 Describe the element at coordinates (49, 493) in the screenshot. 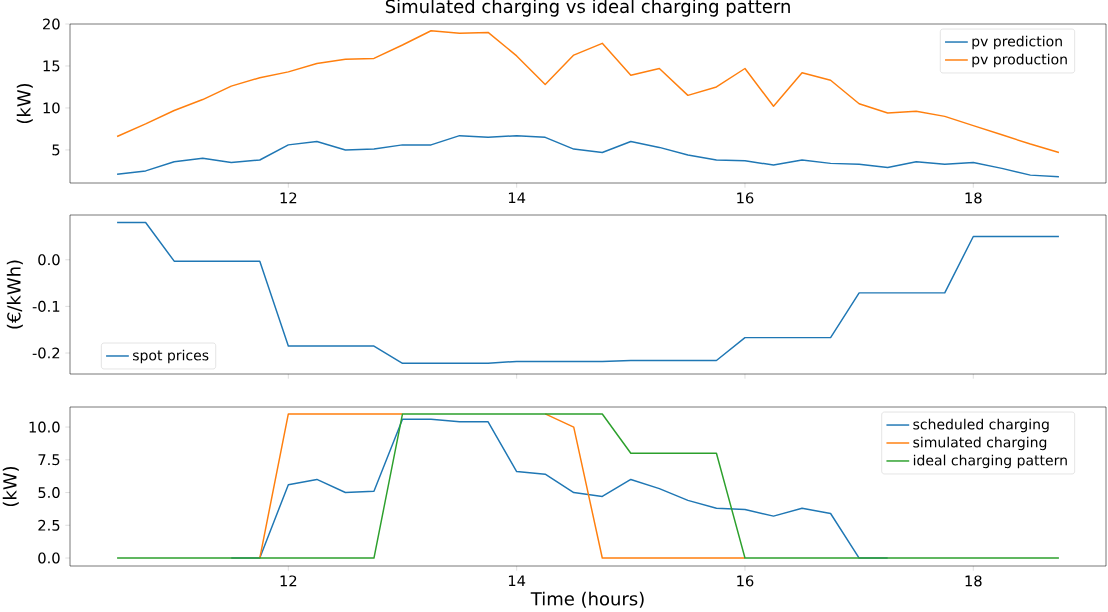

I see `y-tick-label: 5.0` at that location.